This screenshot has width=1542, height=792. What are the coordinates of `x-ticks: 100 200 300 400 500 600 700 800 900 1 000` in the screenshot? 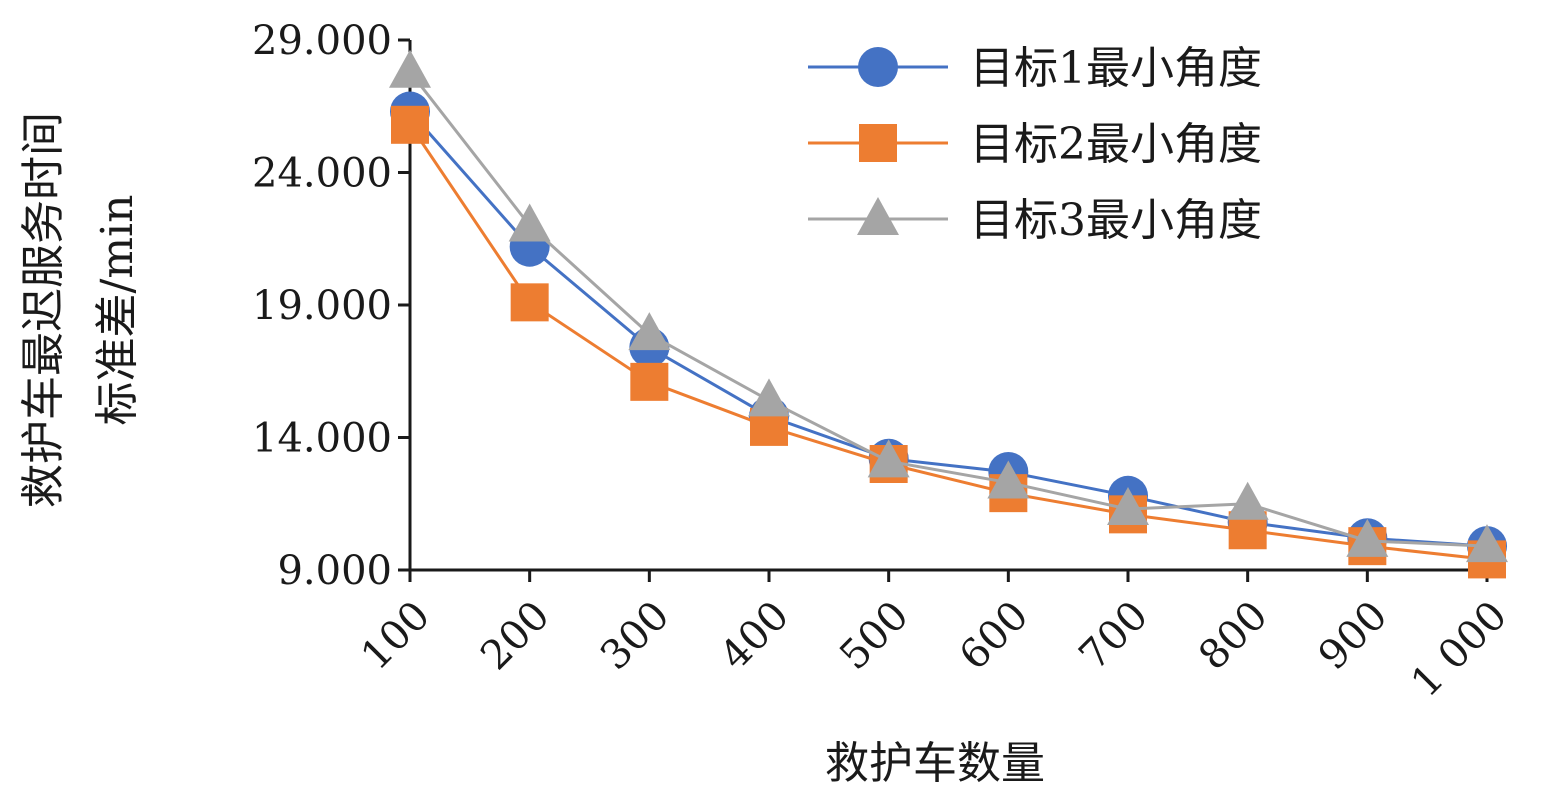 It's located at (935, 638).